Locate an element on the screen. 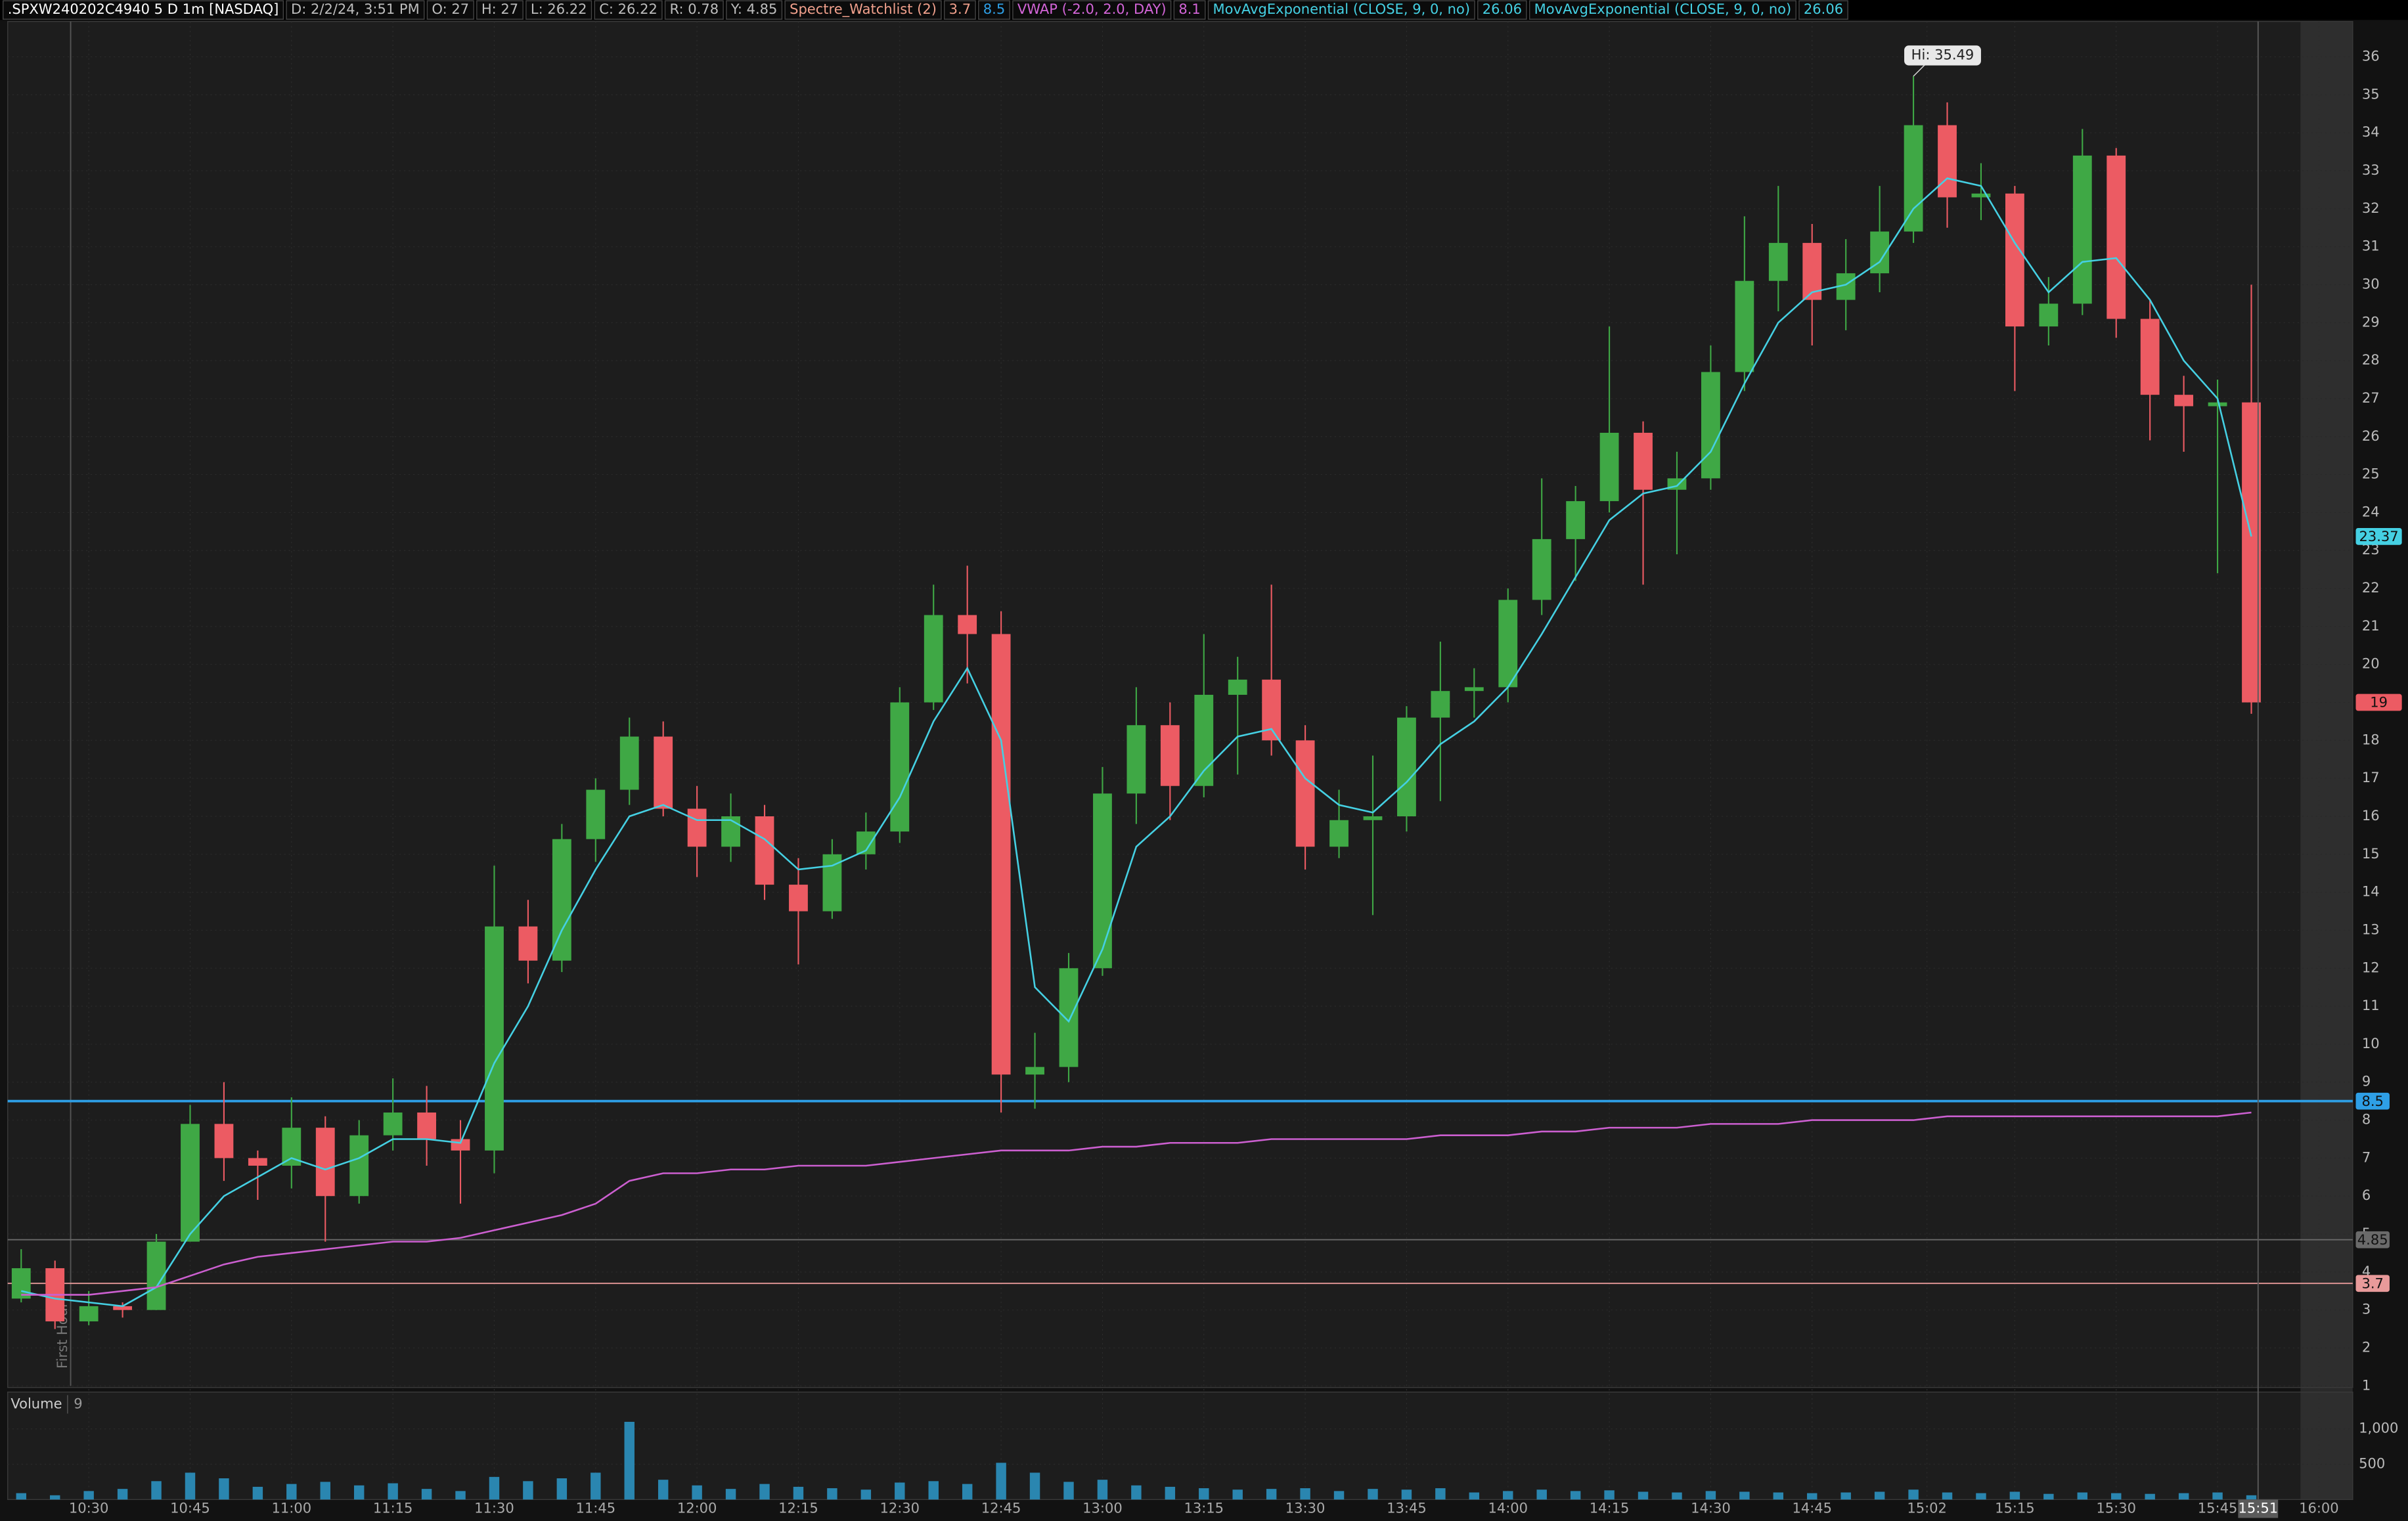  price-tag-label: 23.37 is located at coordinates (2379, 536).